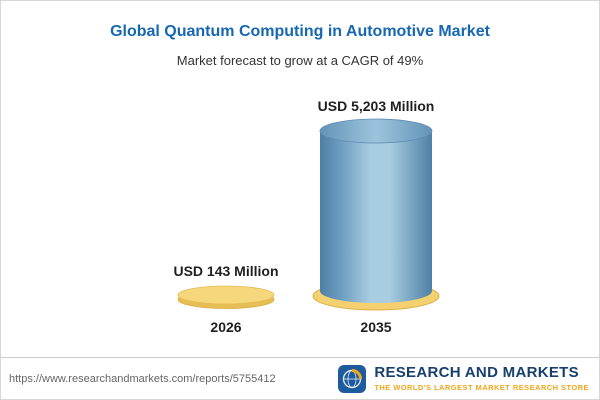  I want to click on value-label-2026: USD 143 Million, so click(226, 271).